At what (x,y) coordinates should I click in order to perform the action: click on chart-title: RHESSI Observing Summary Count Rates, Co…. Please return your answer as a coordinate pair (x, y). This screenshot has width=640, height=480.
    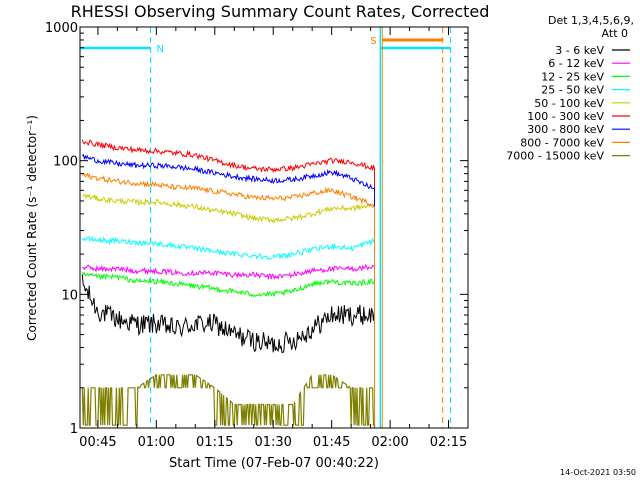
    Looking at the image, I should click on (280, 11).